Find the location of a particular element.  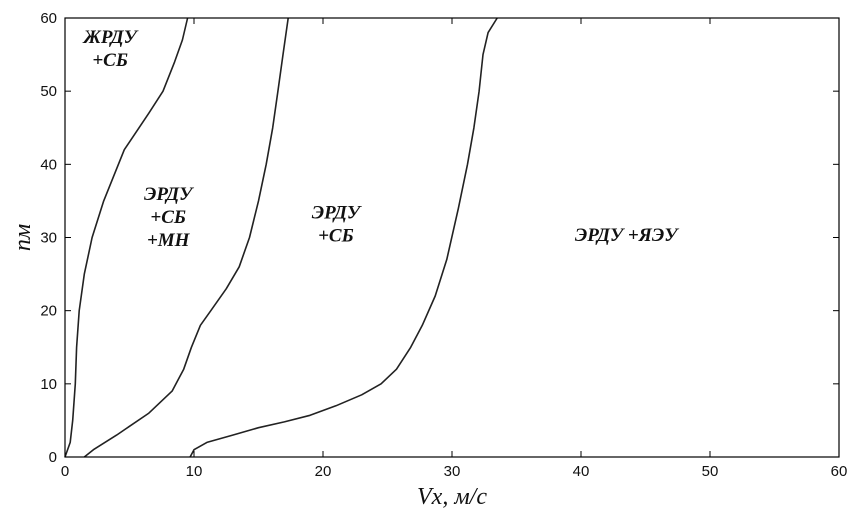

region-label-2: ЭРДУ +СБ +МН is located at coordinates (169, 217).